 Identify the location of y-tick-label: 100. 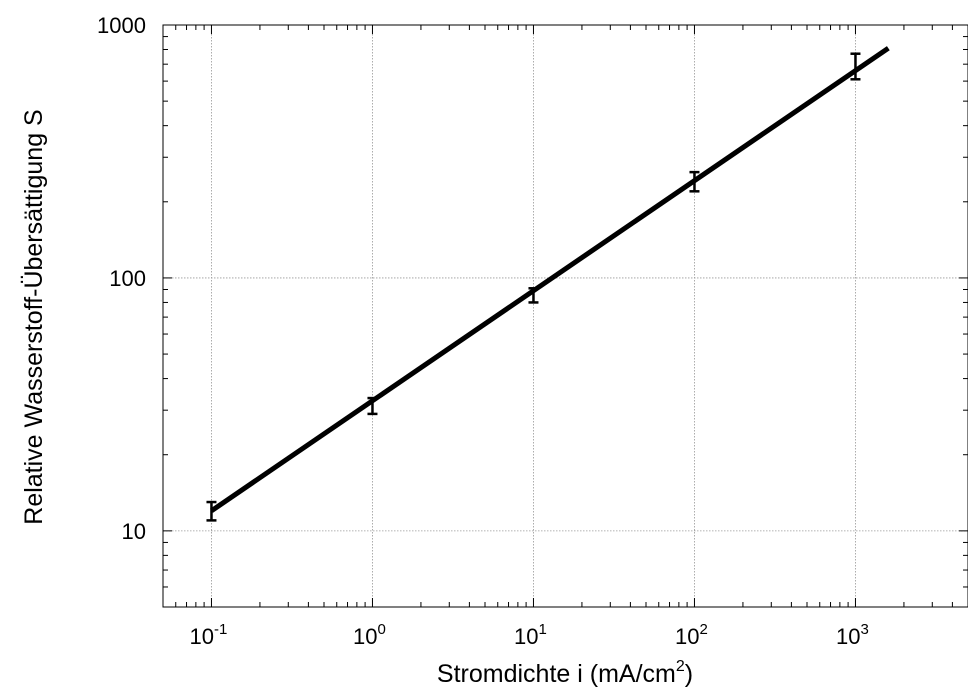
(127, 278).